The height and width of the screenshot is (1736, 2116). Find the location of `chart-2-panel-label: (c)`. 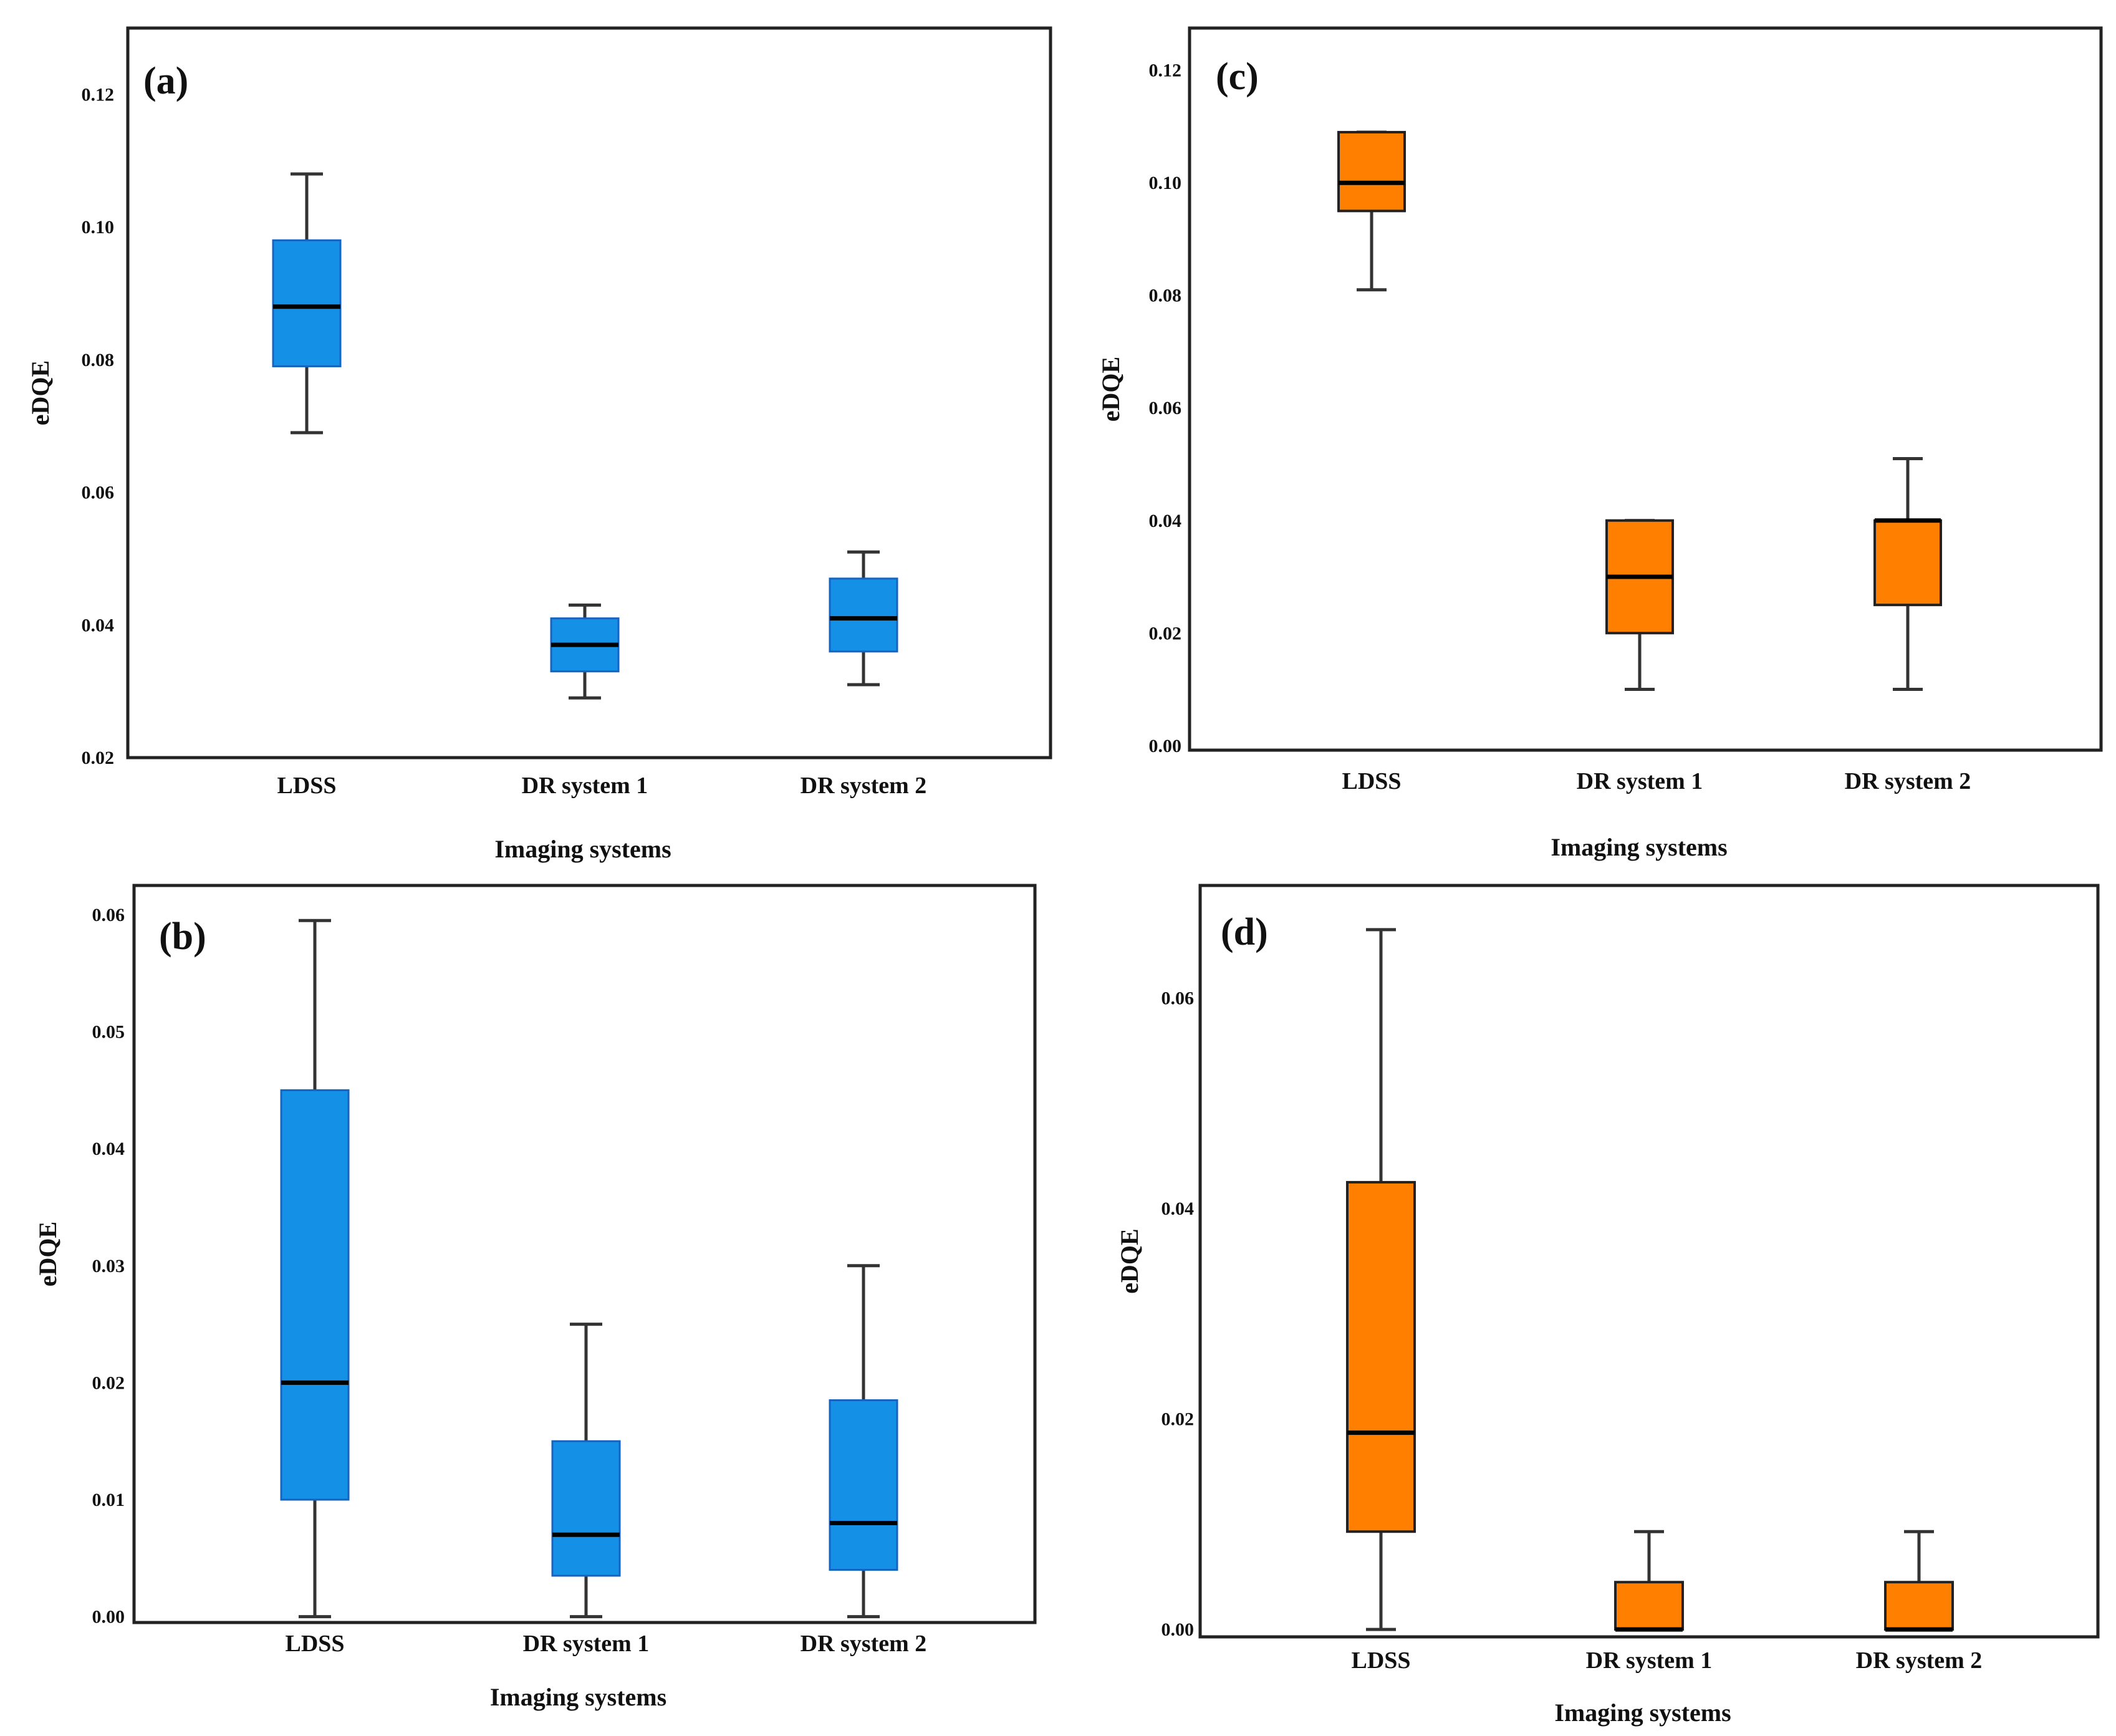

chart-2-panel-label: (c) is located at coordinates (1238, 76).